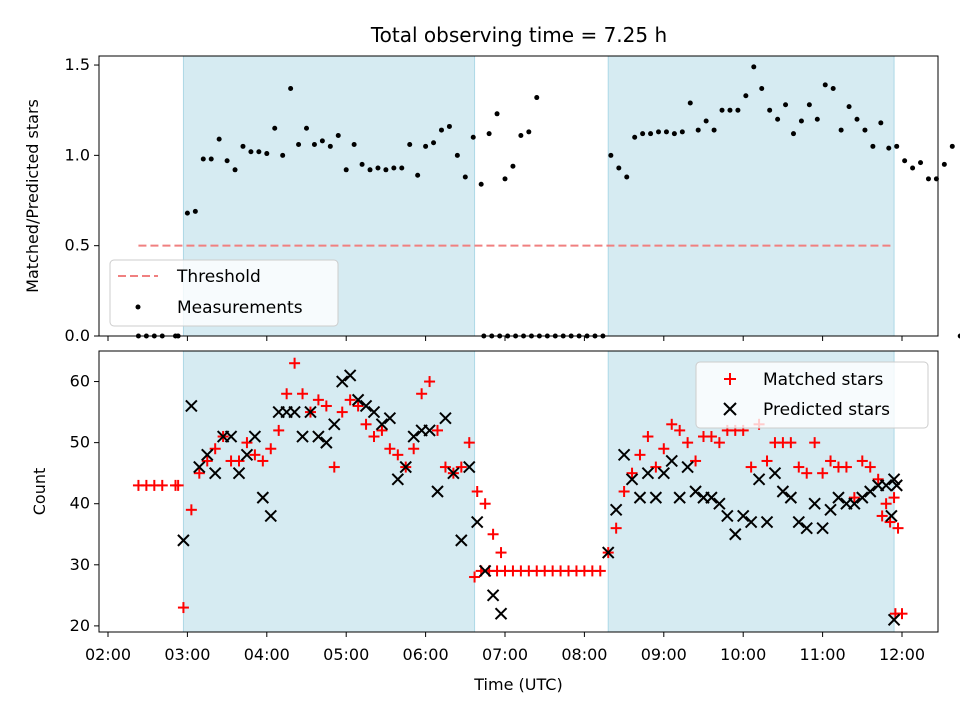 The image size is (960, 720). I want to click on top-x-ticks, so click(505, 338).